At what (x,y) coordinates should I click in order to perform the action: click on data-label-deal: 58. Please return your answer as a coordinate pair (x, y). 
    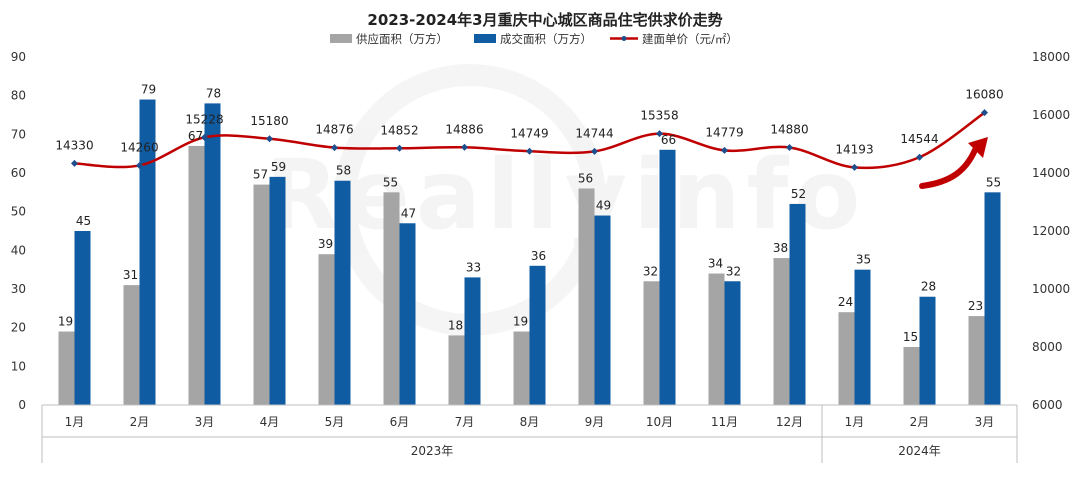
    Looking at the image, I should click on (343, 171).